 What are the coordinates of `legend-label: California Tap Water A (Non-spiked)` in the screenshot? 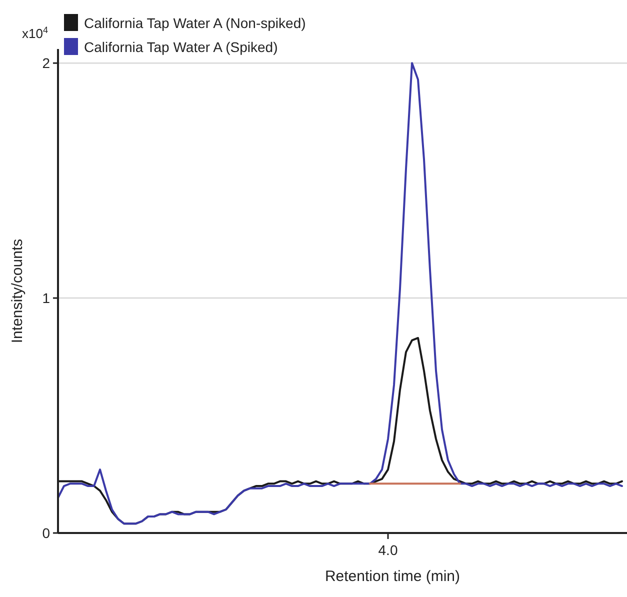 It's located at (195, 22).